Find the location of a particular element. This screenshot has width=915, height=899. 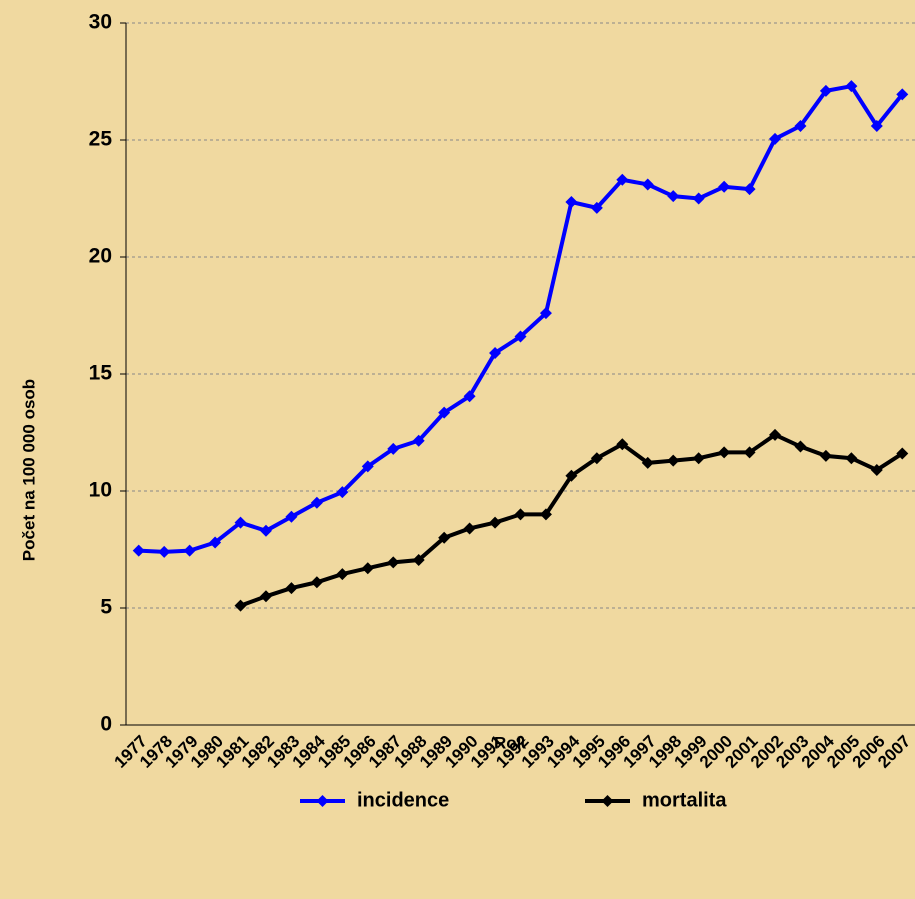

y-tick-label: 25 is located at coordinates (101, 139).